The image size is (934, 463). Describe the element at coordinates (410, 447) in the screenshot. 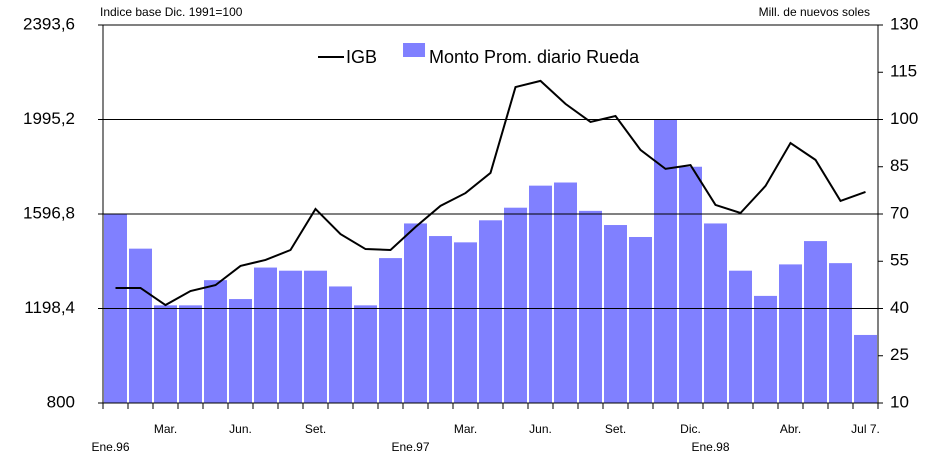

I see `x-tick-label: Ene.97` at that location.